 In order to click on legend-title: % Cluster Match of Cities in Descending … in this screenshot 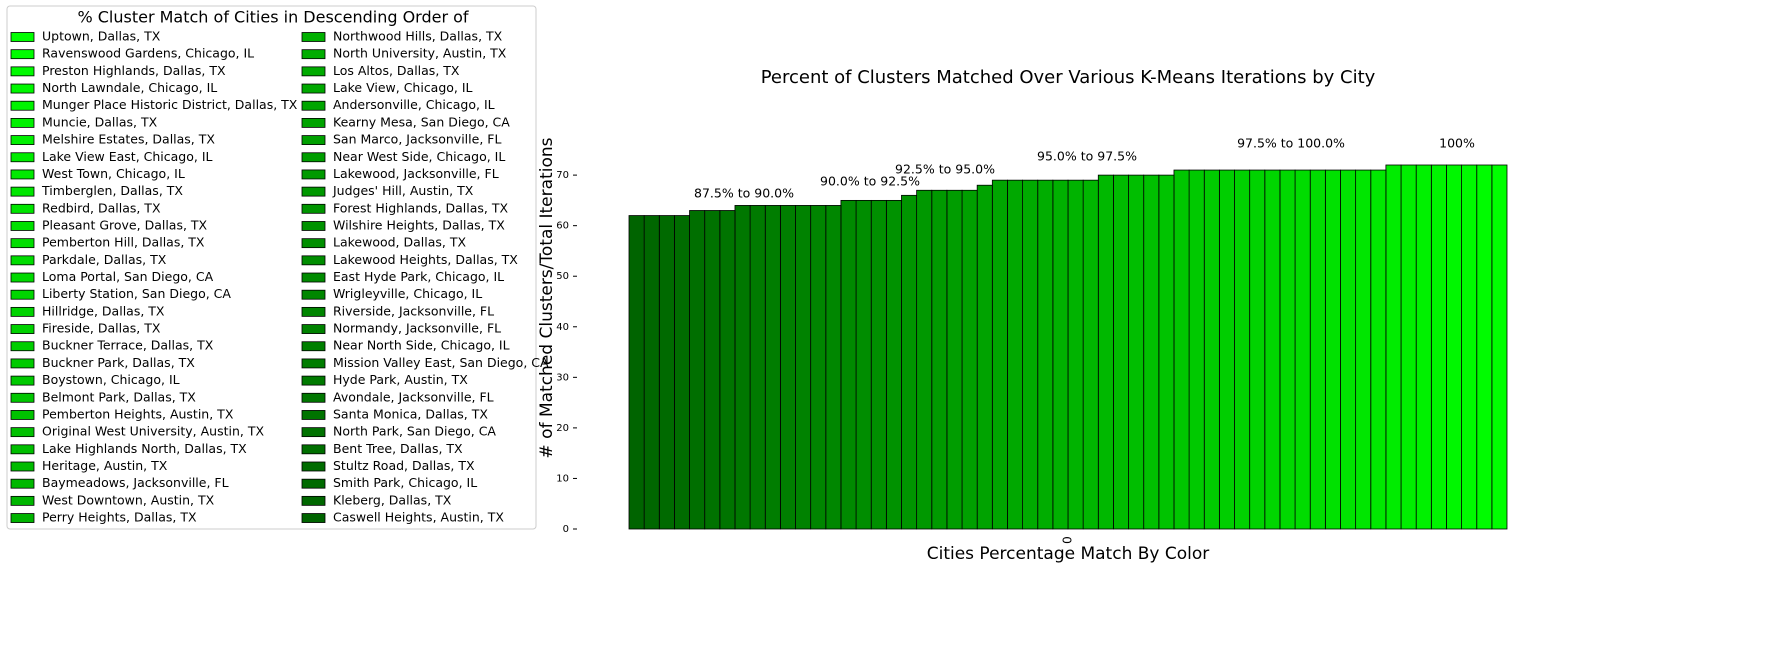, I will do `click(272, 17)`.